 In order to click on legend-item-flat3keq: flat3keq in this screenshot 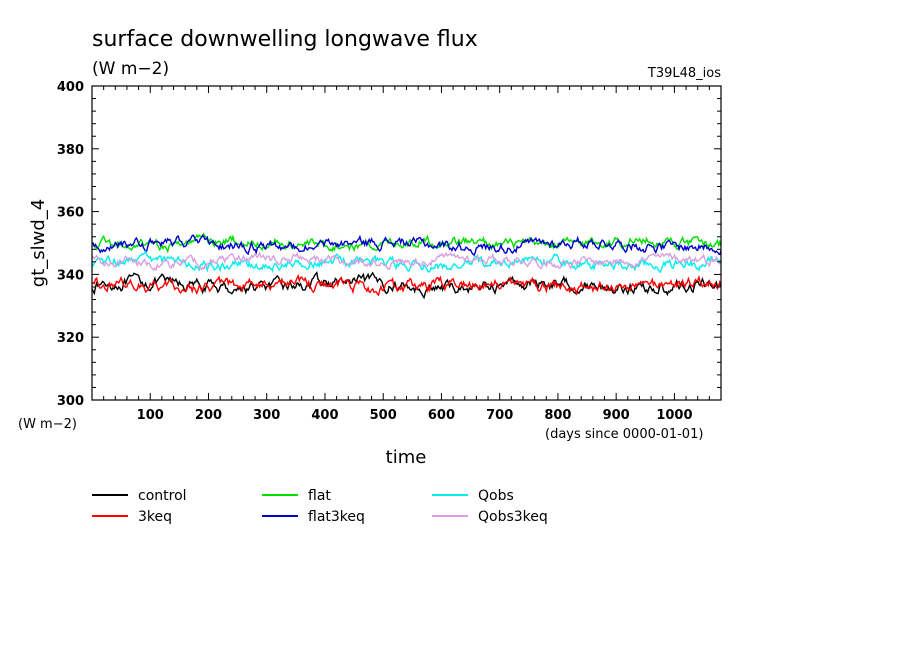, I will do `click(313, 517)`.